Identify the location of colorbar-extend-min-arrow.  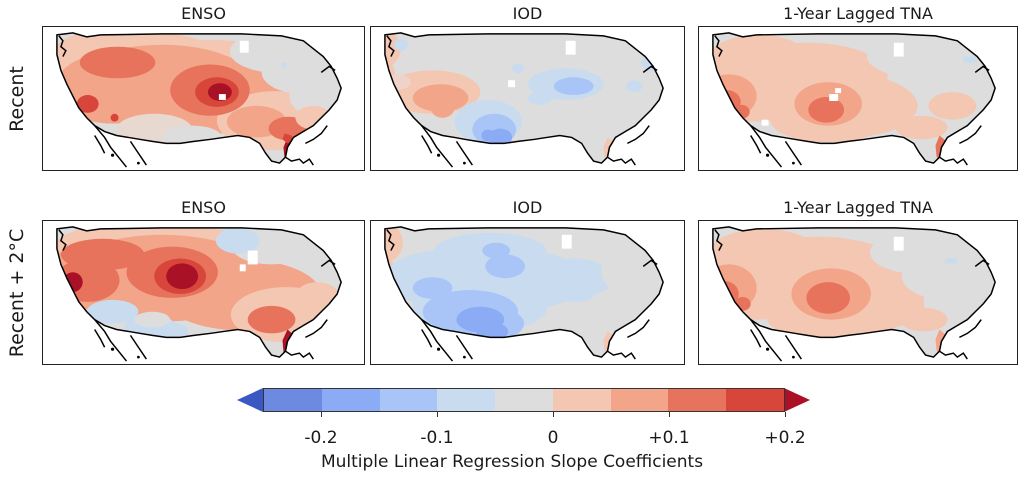
(250, 400).